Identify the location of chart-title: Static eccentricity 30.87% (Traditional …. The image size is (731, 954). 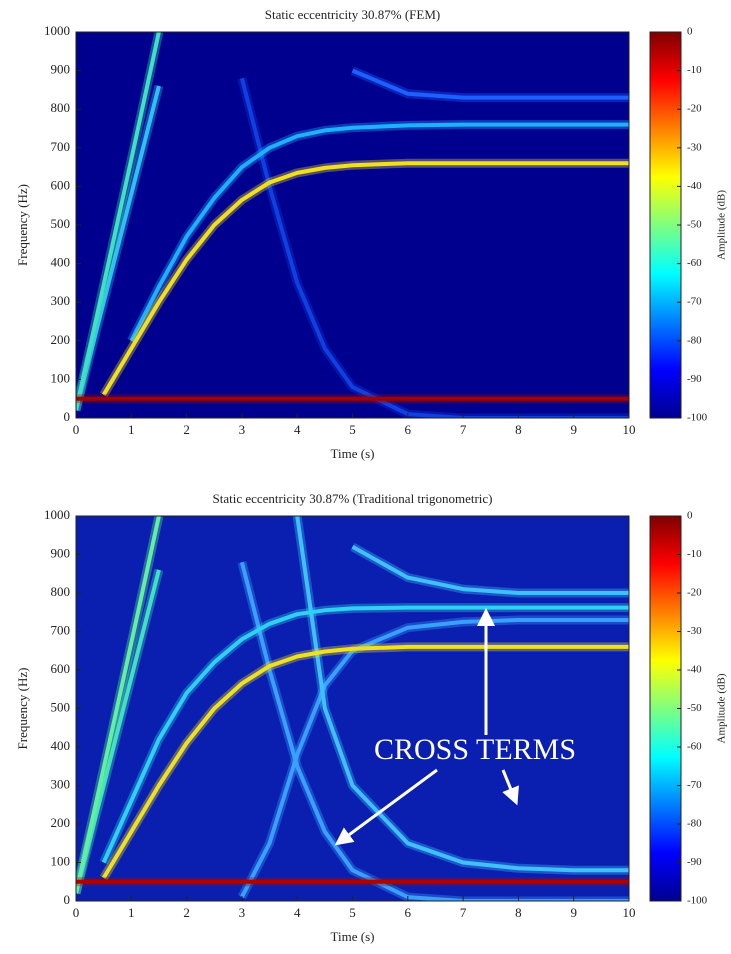
(352, 498).